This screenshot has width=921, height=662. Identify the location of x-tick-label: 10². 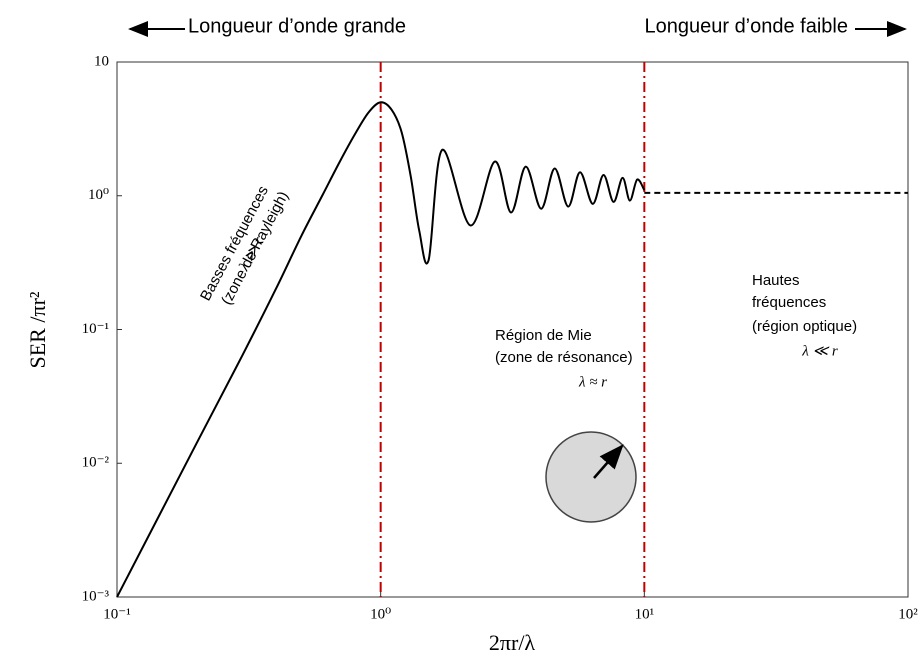
(908, 614).